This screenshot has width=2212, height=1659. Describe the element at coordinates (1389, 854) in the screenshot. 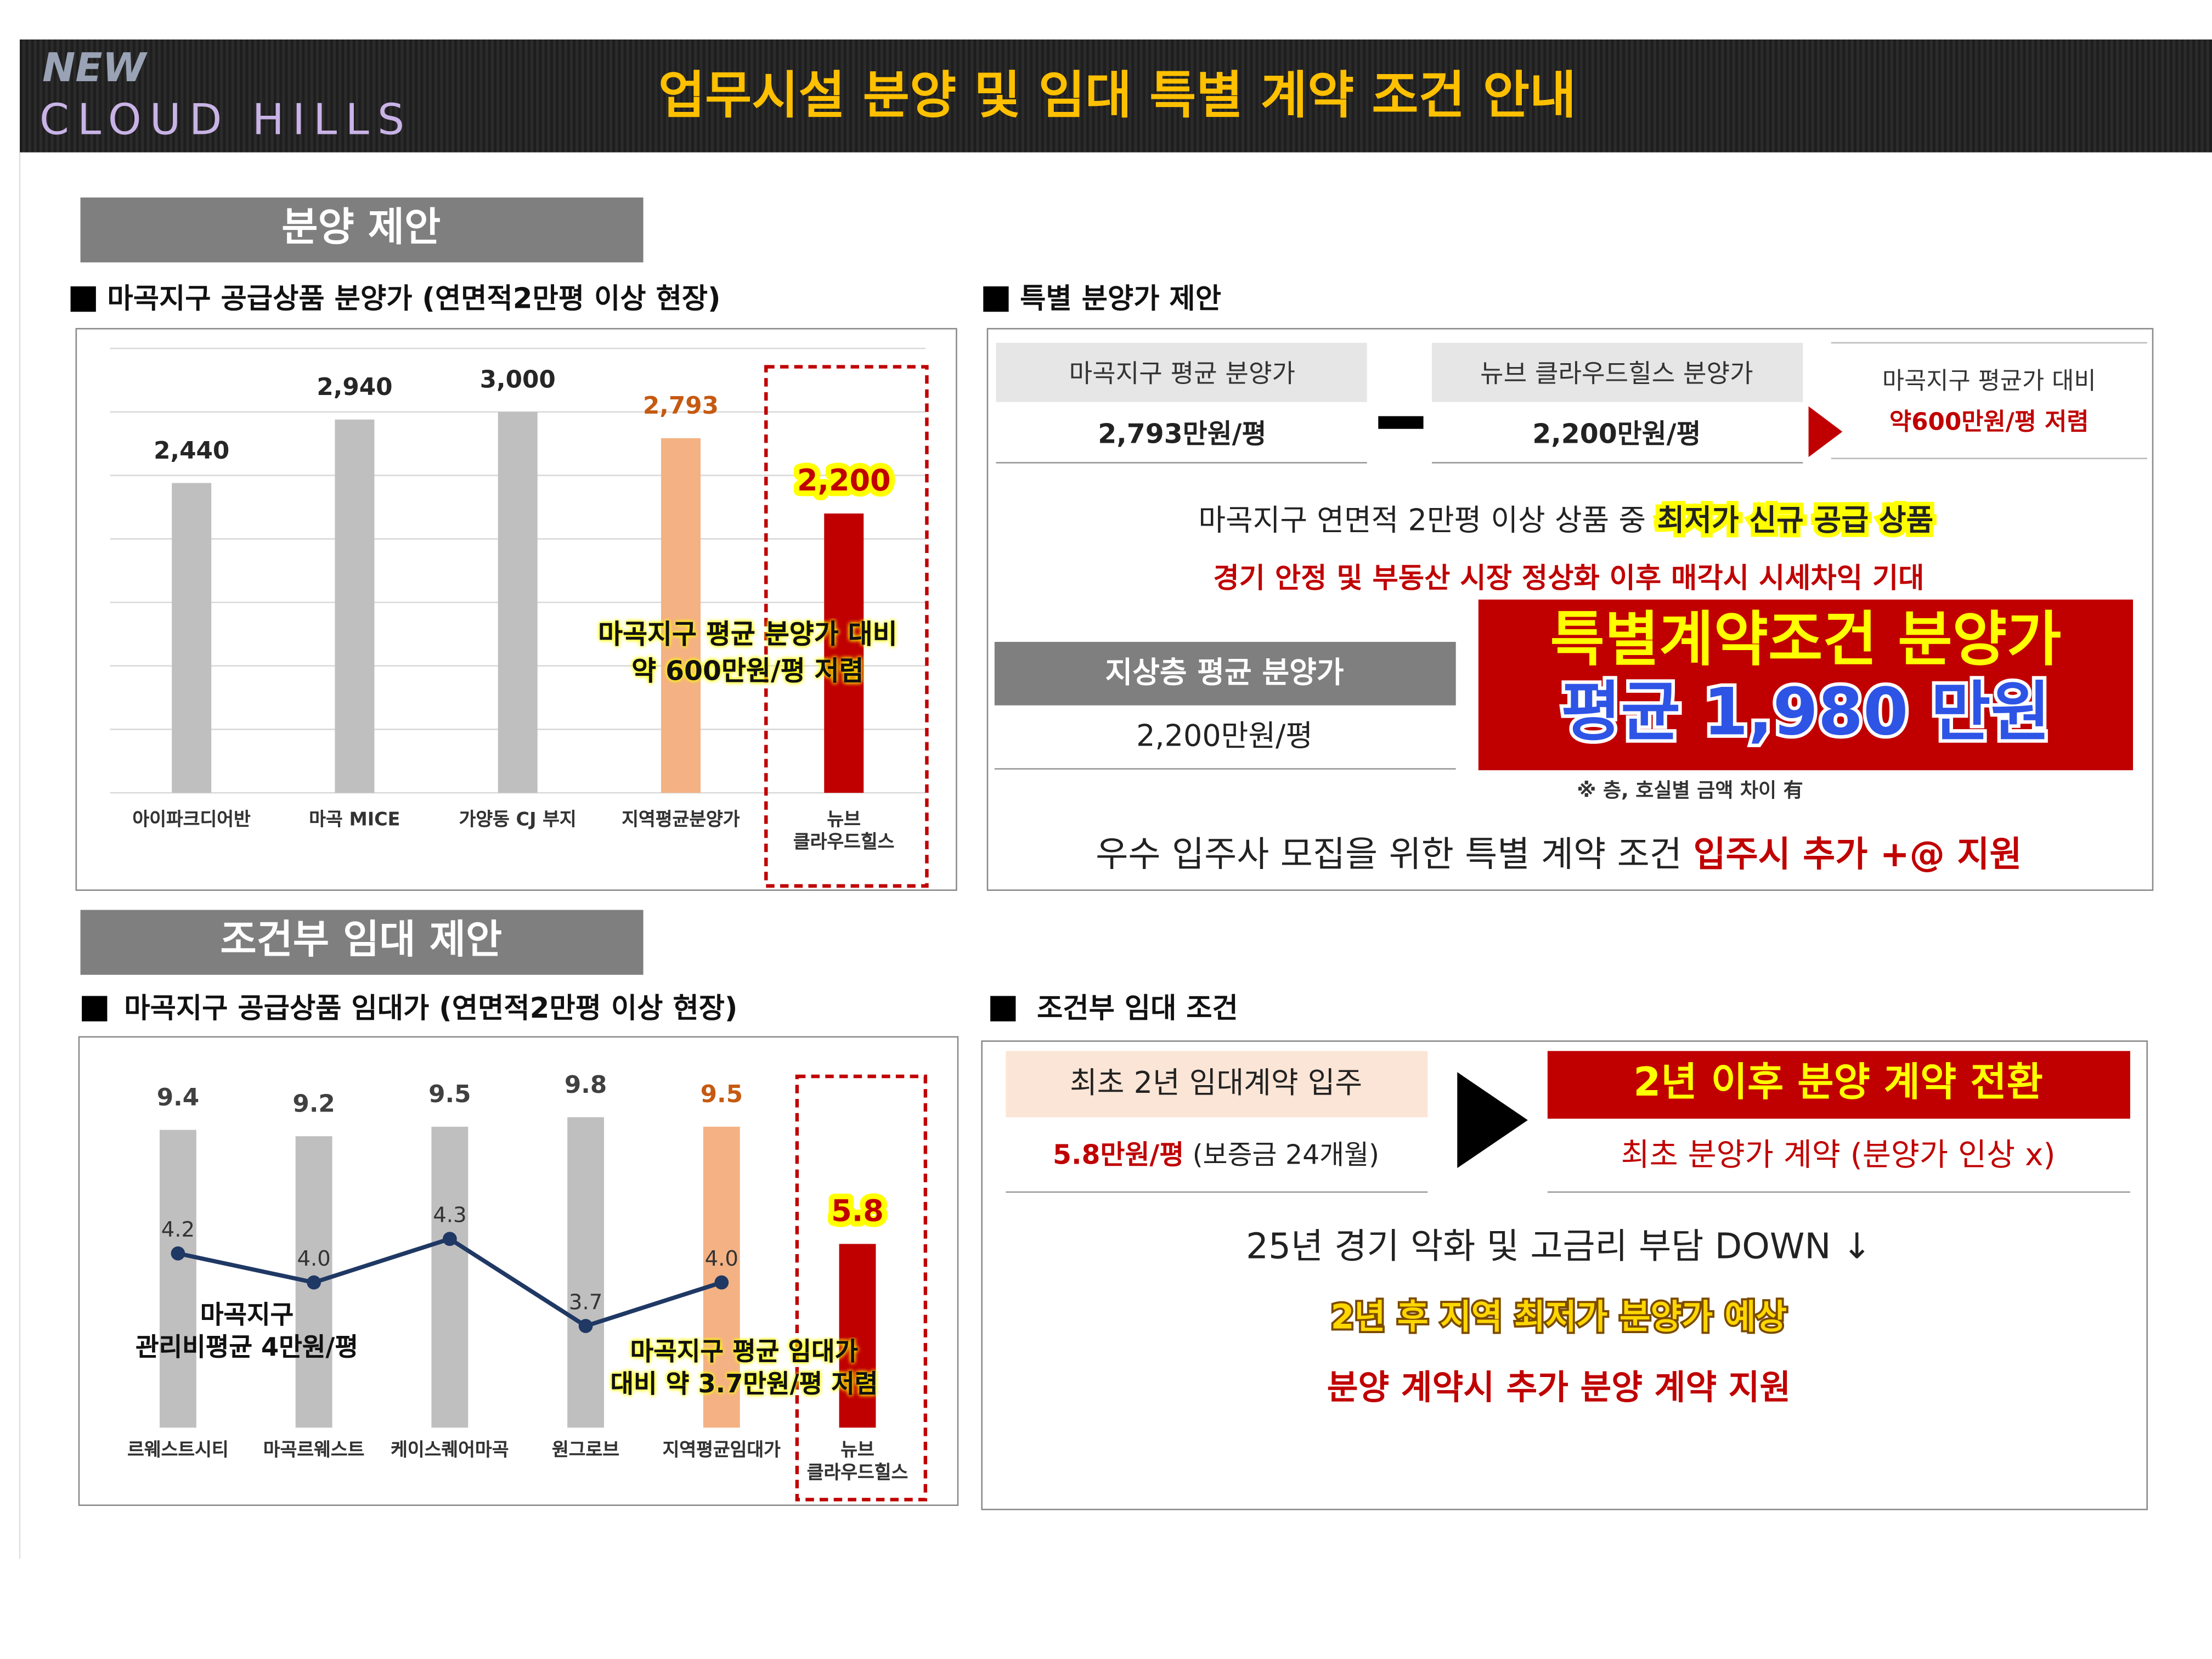

I see `statement-text: 우수 입주사 모집을 위한 특별 계약 조건` at that location.